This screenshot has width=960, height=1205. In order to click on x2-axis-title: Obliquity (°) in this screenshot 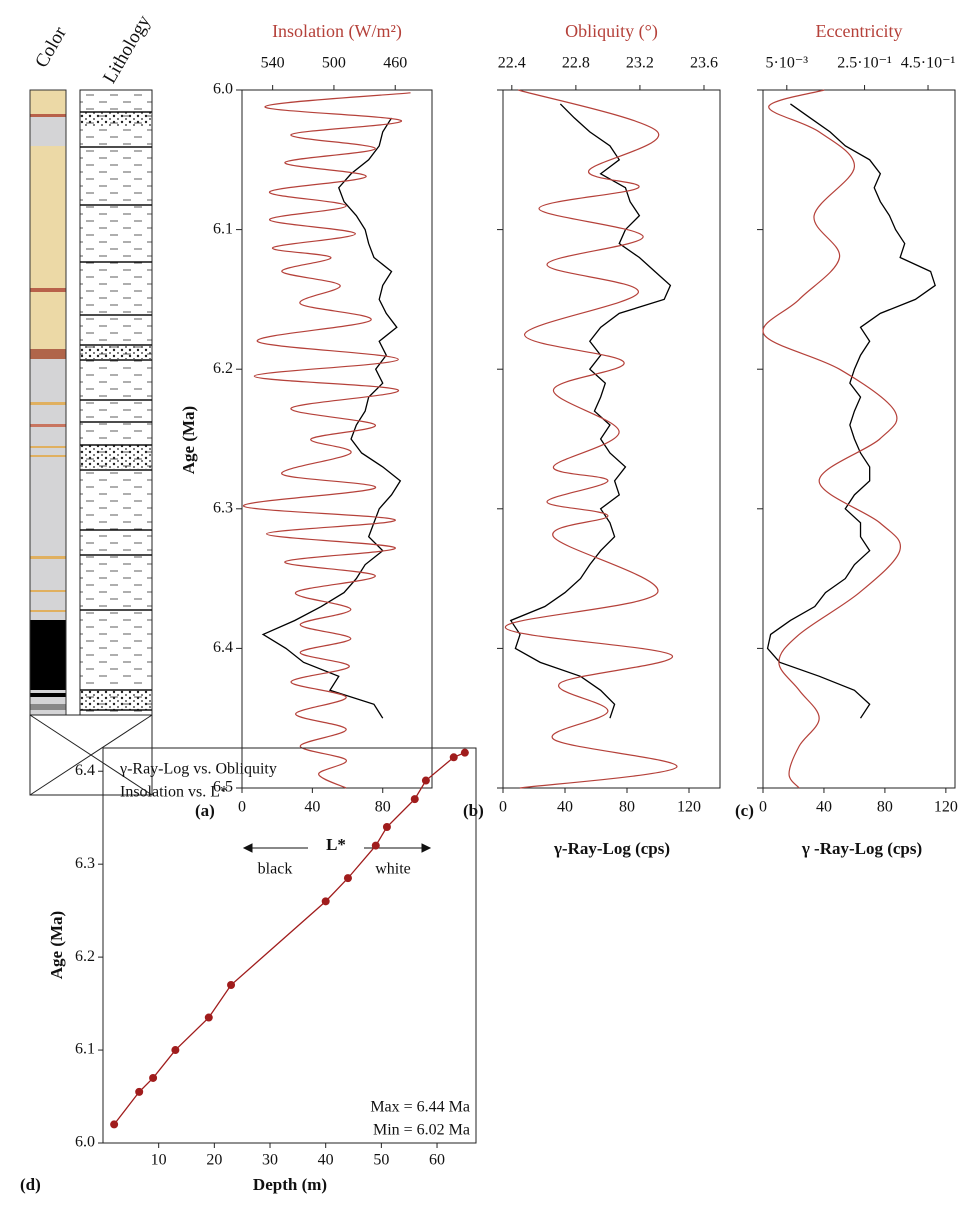, I will do `click(611, 31)`.